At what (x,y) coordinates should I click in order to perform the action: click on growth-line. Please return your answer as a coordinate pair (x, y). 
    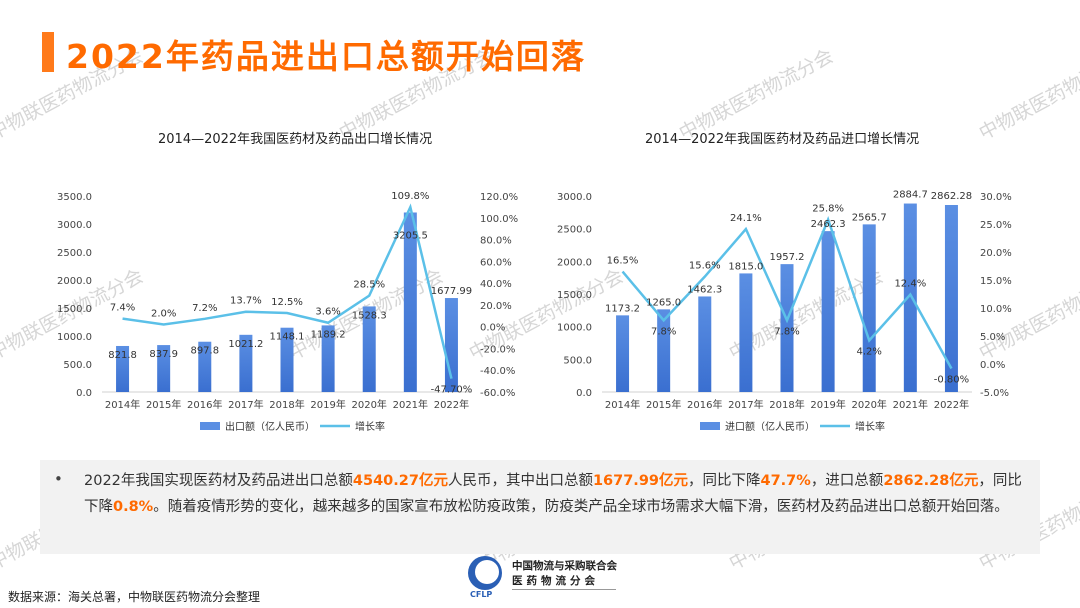
    Looking at the image, I should click on (287, 291).